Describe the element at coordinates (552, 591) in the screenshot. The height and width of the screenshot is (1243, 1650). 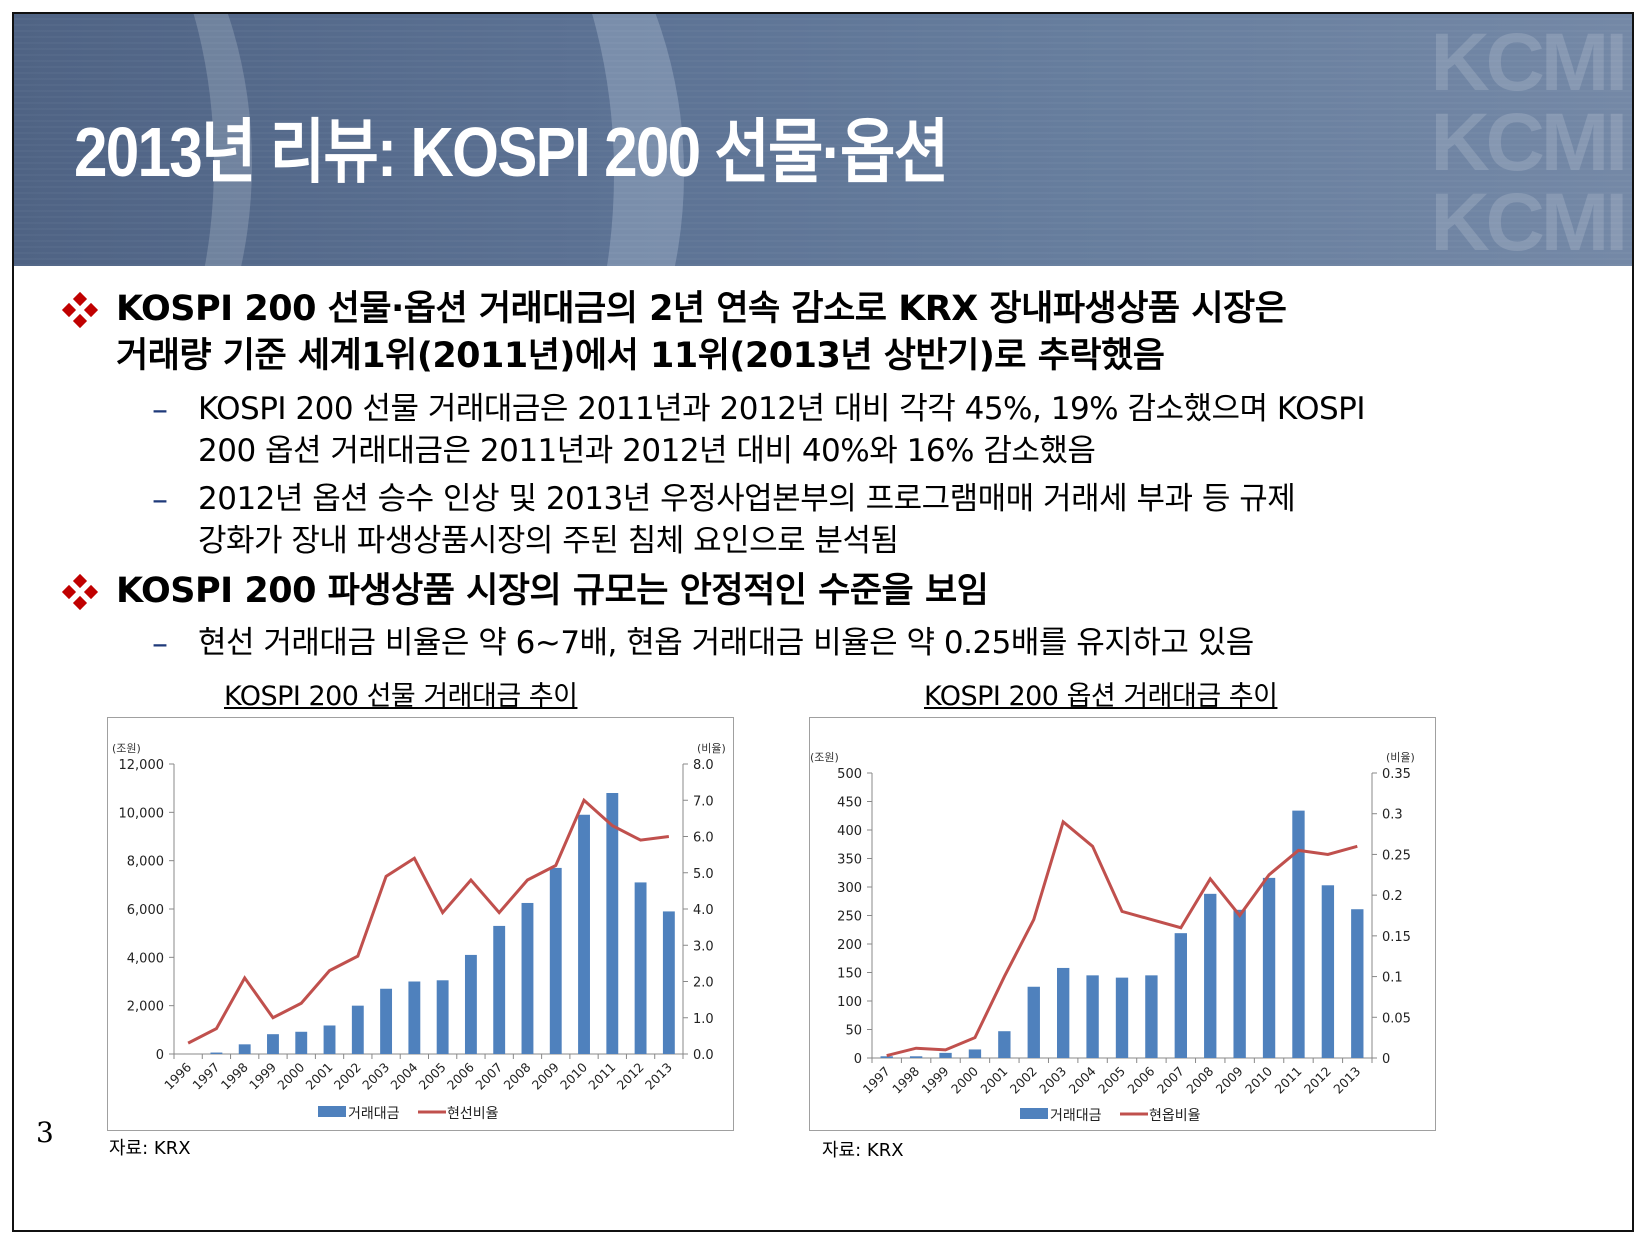
I see `bullet-text: KOSPI 200 파생상품 시장의 규모는 안정적인 수준을 보임` at that location.